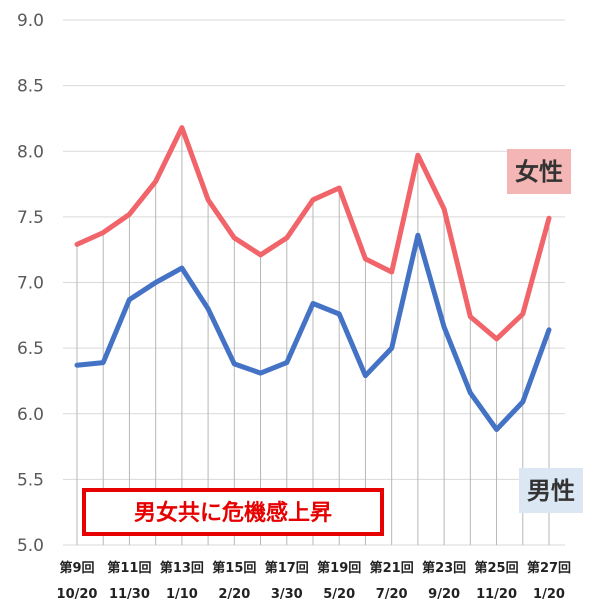 This screenshot has height=616, width=598. What do you see at coordinates (182, 594) in the screenshot?
I see `x-tick-label: 1/10` at bounding box center [182, 594].